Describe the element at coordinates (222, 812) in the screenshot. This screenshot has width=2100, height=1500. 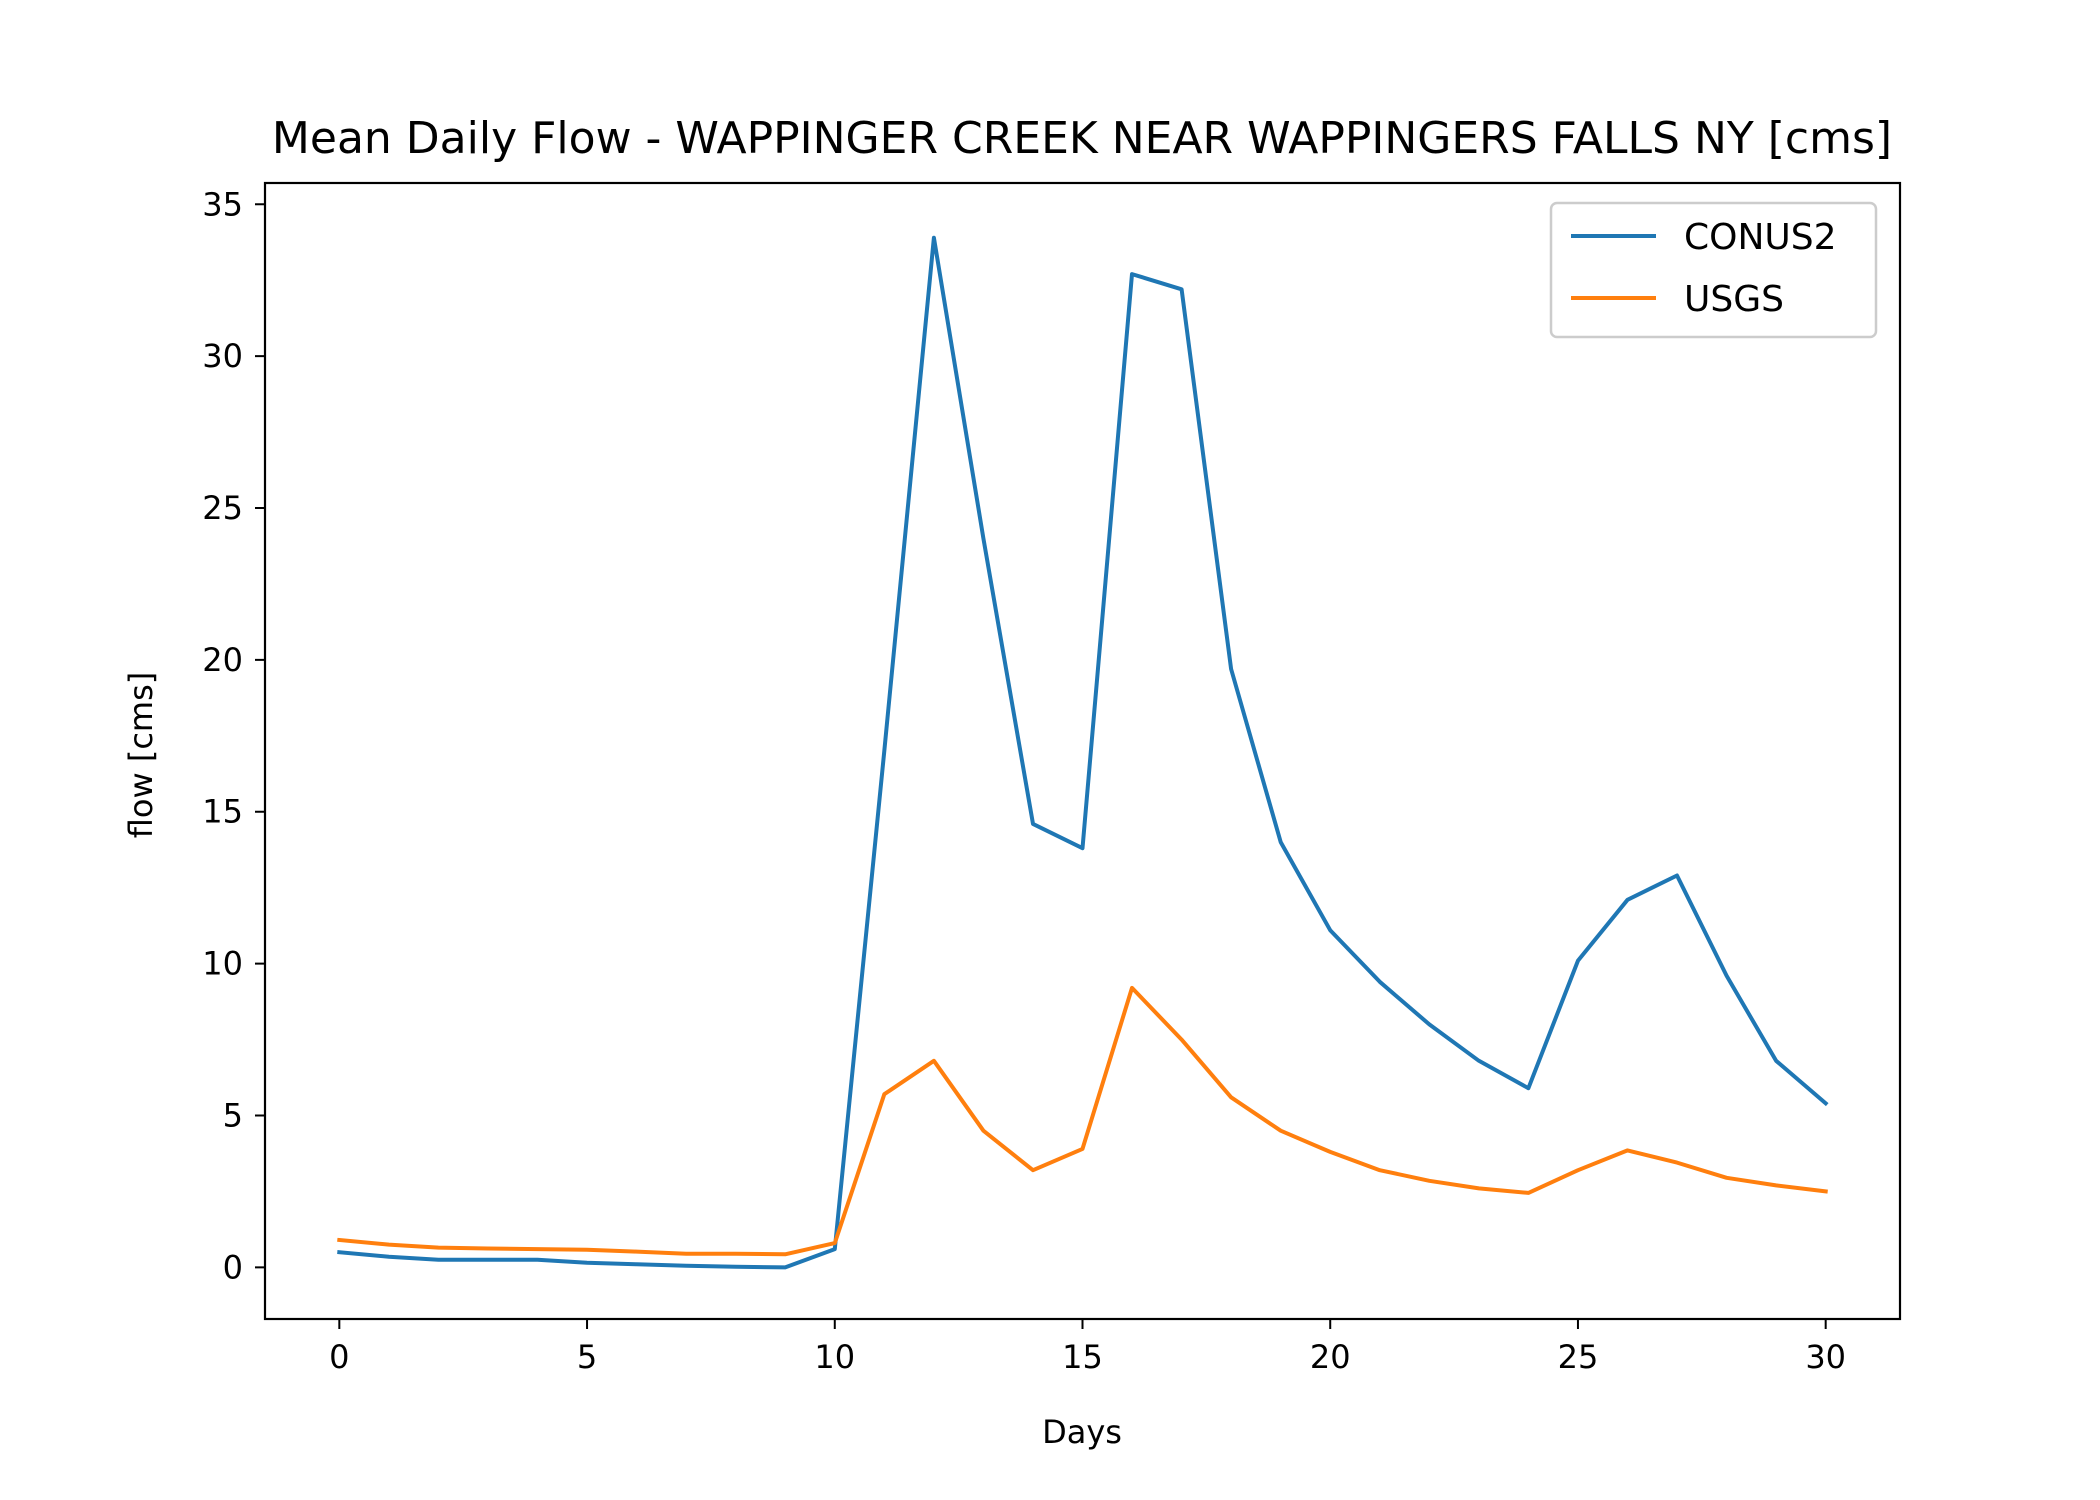
I see `y-tick-label: 15` at that location.